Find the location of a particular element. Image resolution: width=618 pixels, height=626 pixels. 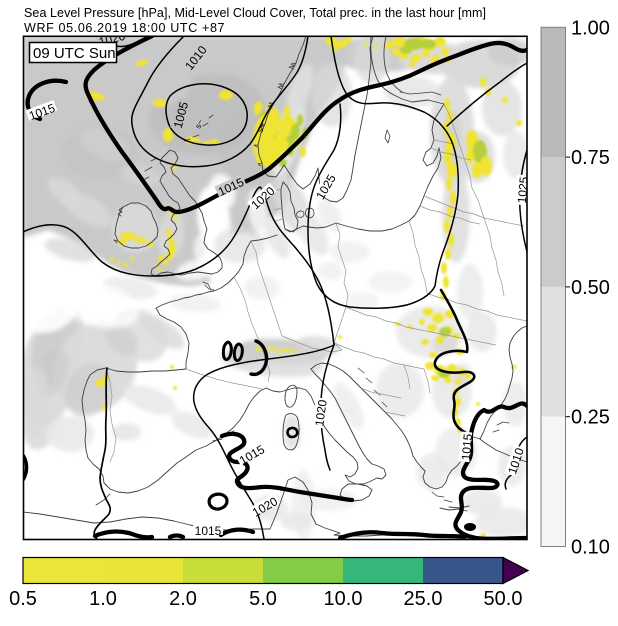

svg-text: 2.0 is located at coordinates (183, 599).